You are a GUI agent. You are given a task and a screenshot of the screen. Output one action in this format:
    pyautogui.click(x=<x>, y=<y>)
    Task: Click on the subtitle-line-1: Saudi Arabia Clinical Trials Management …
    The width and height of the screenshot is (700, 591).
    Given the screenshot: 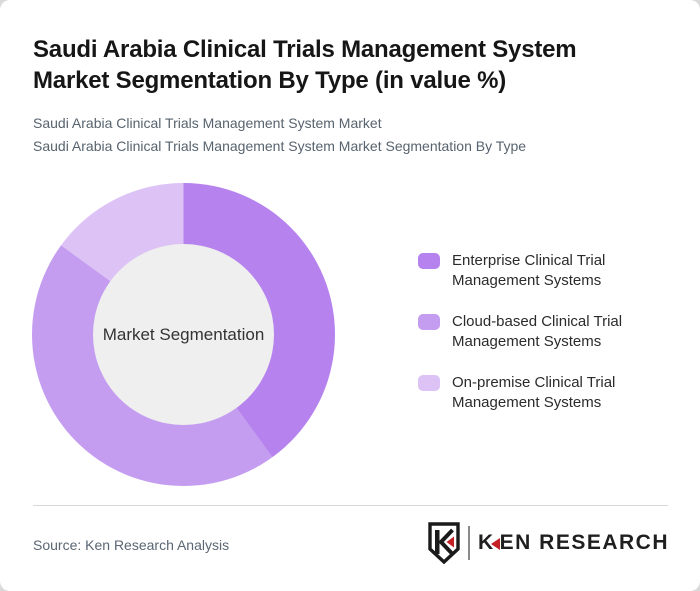 What is the action you would take?
    pyautogui.click(x=207, y=123)
    